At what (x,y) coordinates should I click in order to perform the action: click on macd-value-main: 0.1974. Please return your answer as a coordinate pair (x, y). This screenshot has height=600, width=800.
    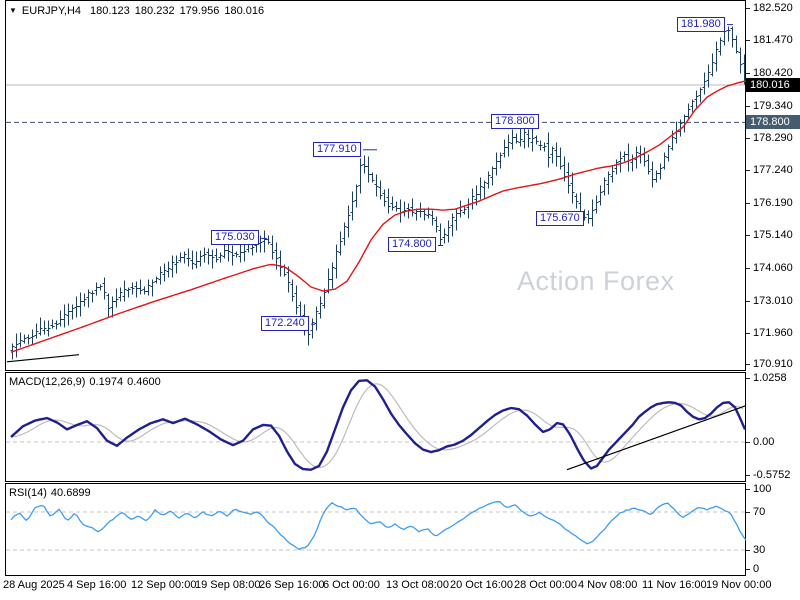
    Looking at the image, I should click on (106, 382).